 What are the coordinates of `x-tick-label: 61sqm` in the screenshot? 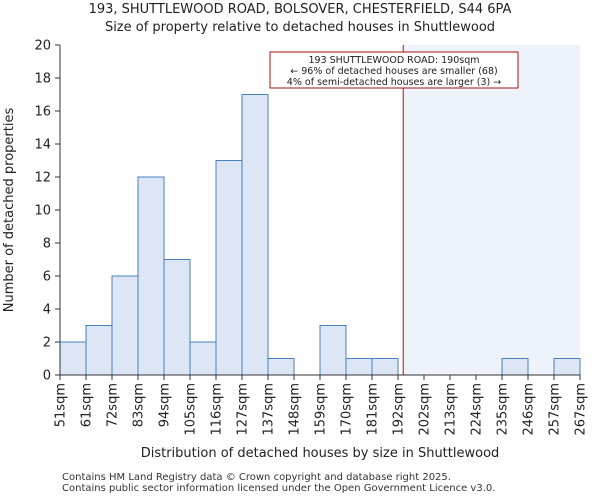 It's located at (87, 405).